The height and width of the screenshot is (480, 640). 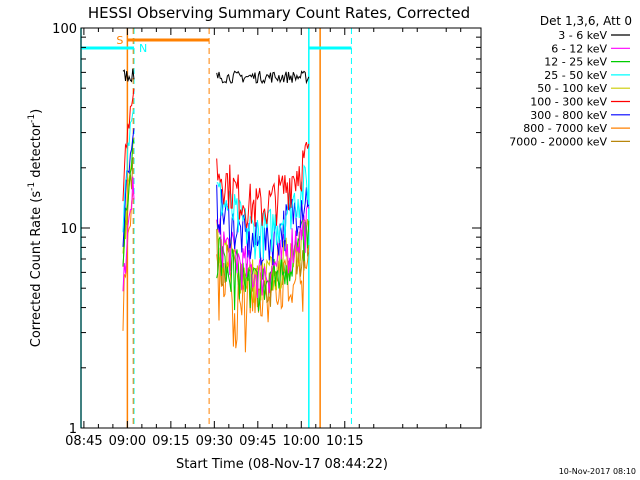 I want to click on x-tick-label: 08:45, so click(x=83, y=441).